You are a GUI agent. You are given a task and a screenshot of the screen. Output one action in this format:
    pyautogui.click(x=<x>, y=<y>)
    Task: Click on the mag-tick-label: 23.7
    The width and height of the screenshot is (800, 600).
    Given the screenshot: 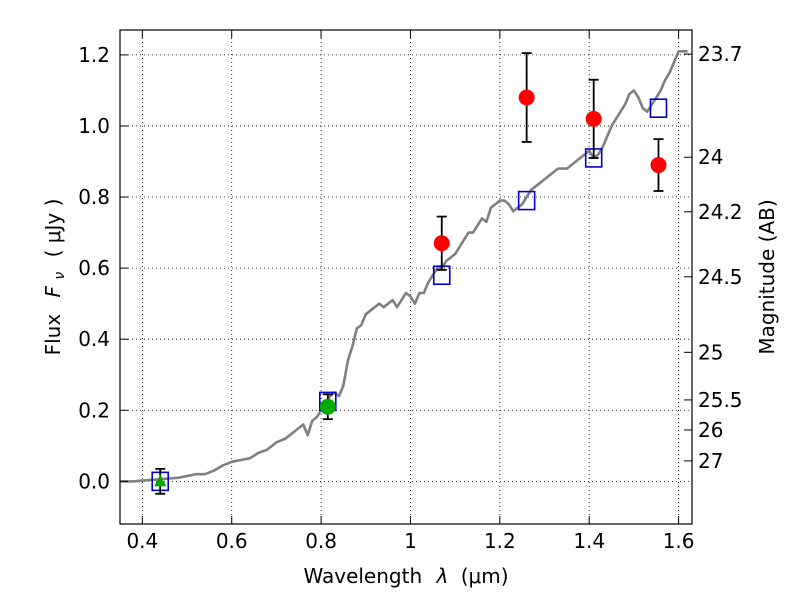 What is the action you would take?
    pyautogui.click(x=720, y=54)
    